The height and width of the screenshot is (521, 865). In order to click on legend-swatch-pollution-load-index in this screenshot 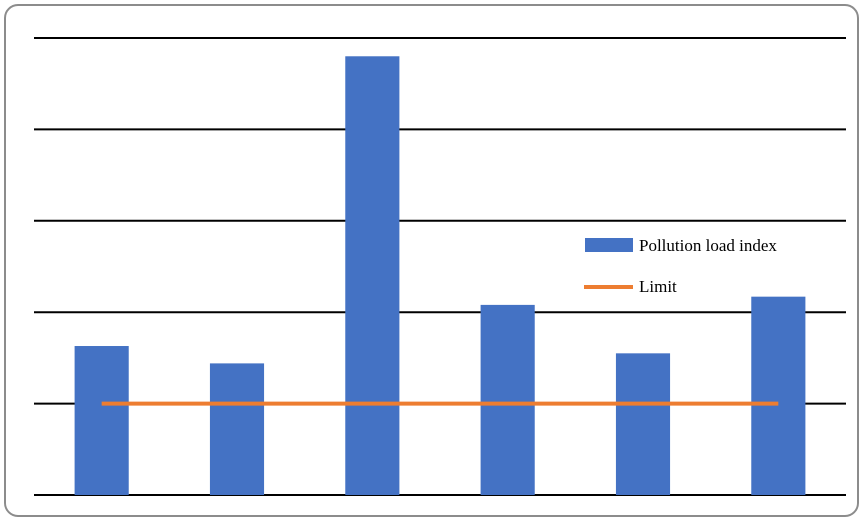, I will do `click(609, 245)`.